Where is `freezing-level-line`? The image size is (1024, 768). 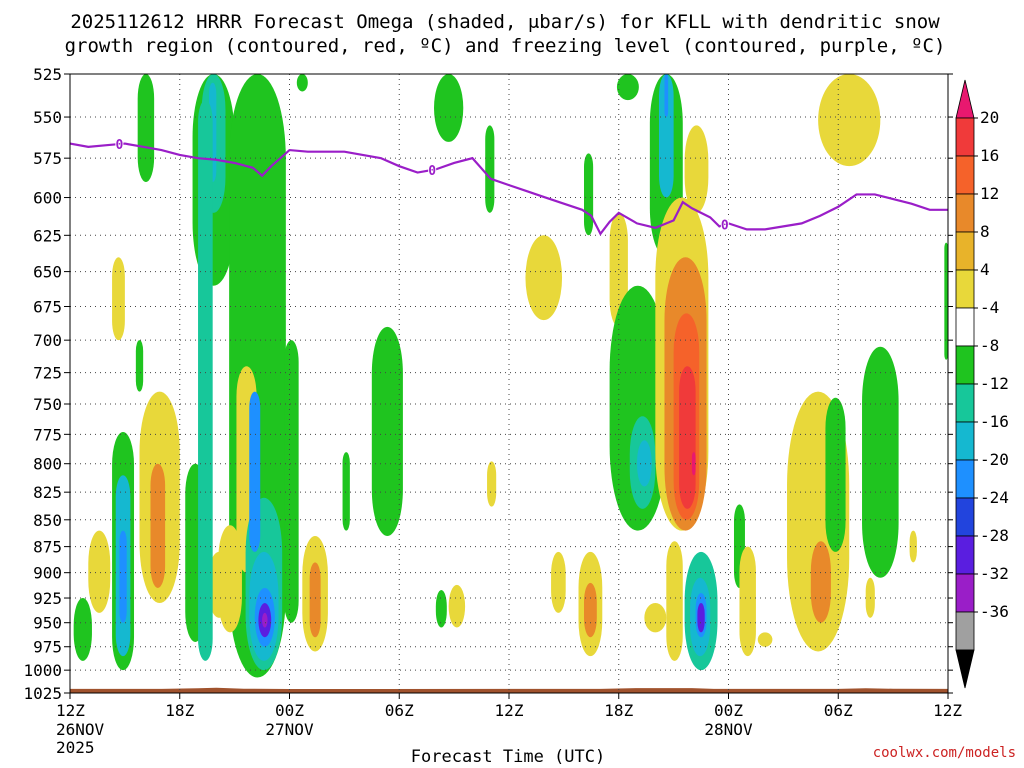
freezing-level-line is located at coordinates (508, 189).